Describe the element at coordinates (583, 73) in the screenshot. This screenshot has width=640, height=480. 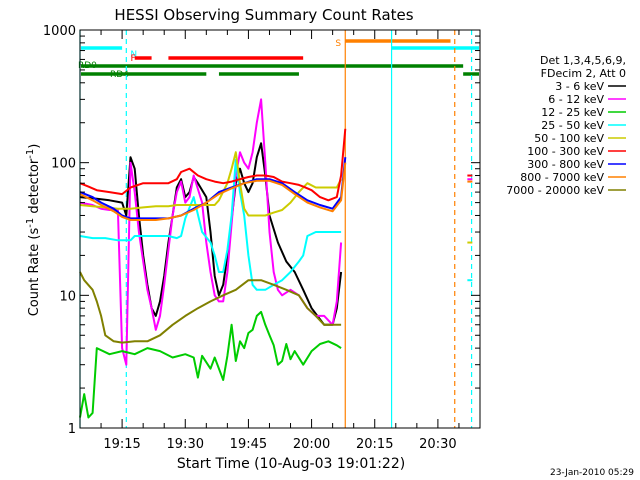
I see `legend-header: FDecim 2, Att 0` at that location.